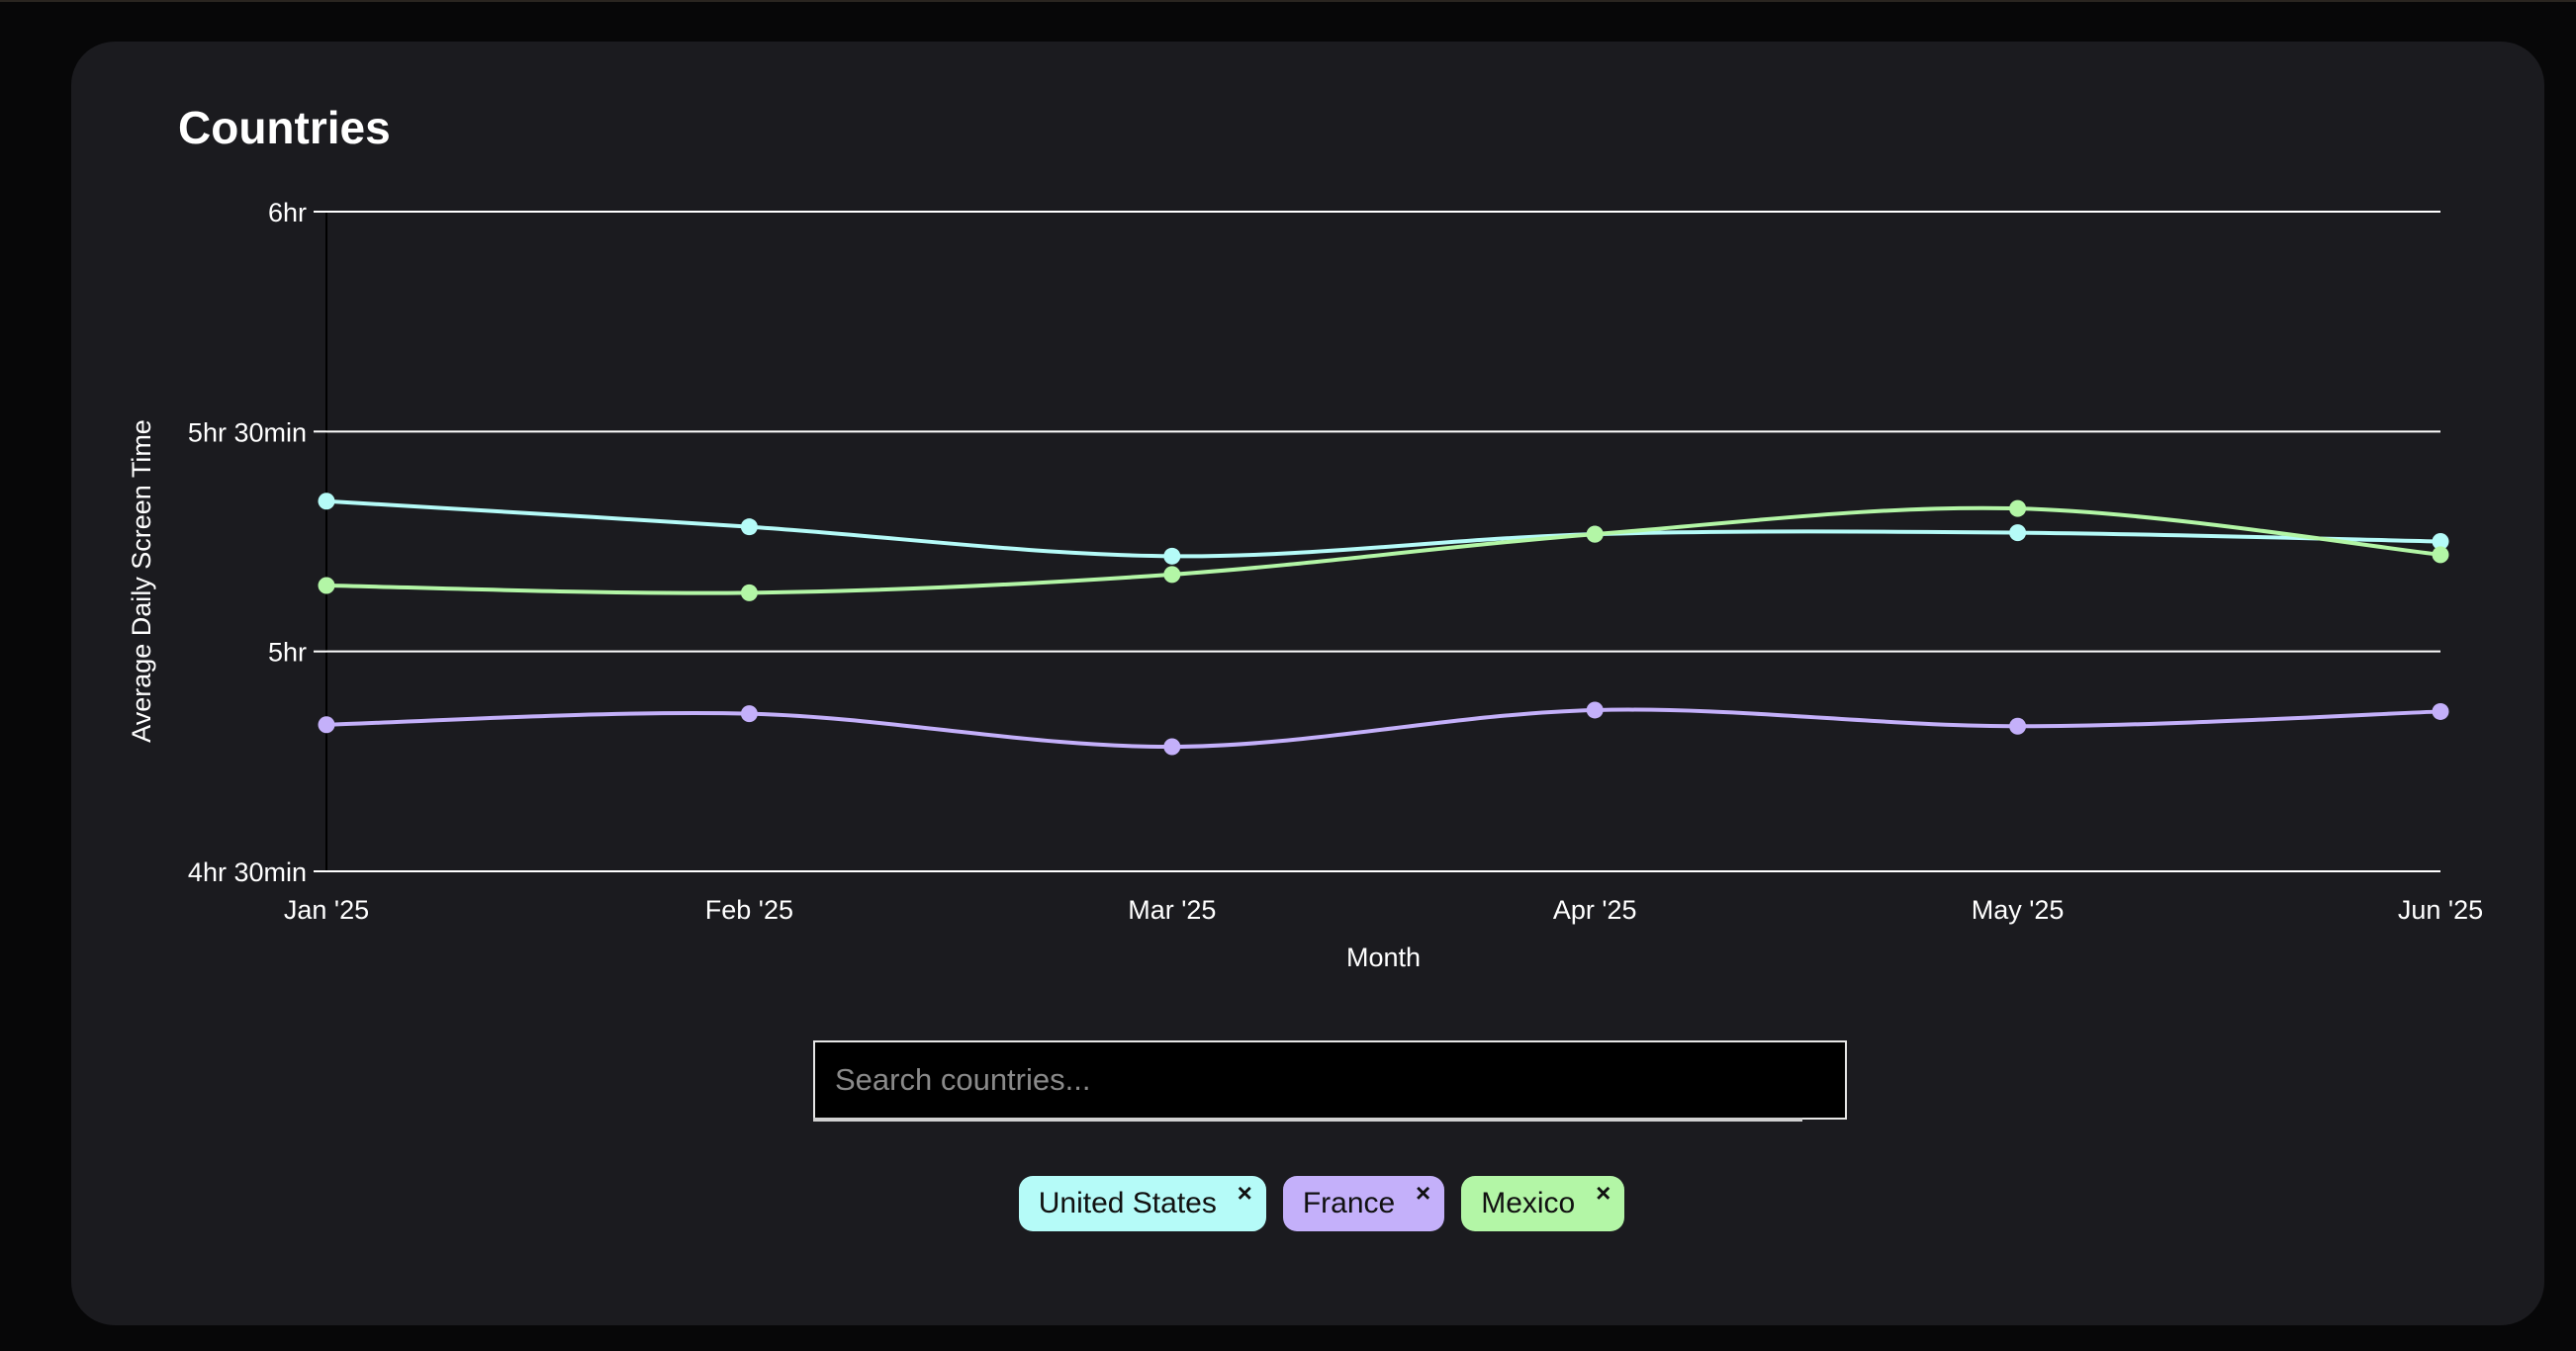  What do you see at coordinates (248, 432) in the screenshot?
I see `y-tick-label: 5hr 30min` at bounding box center [248, 432].